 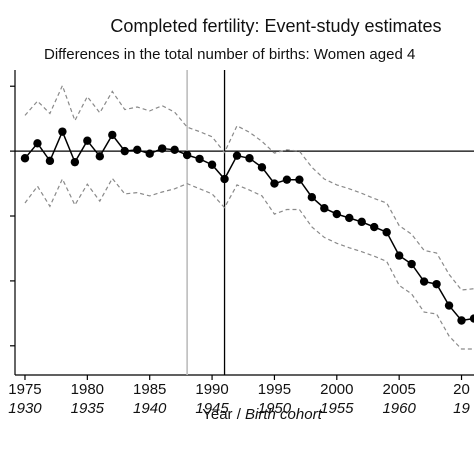 What do you see at coordinates (461, 408) in the screenshot?
I see `x-tick-label-cohort: 19` at bounding box center [461, 408].